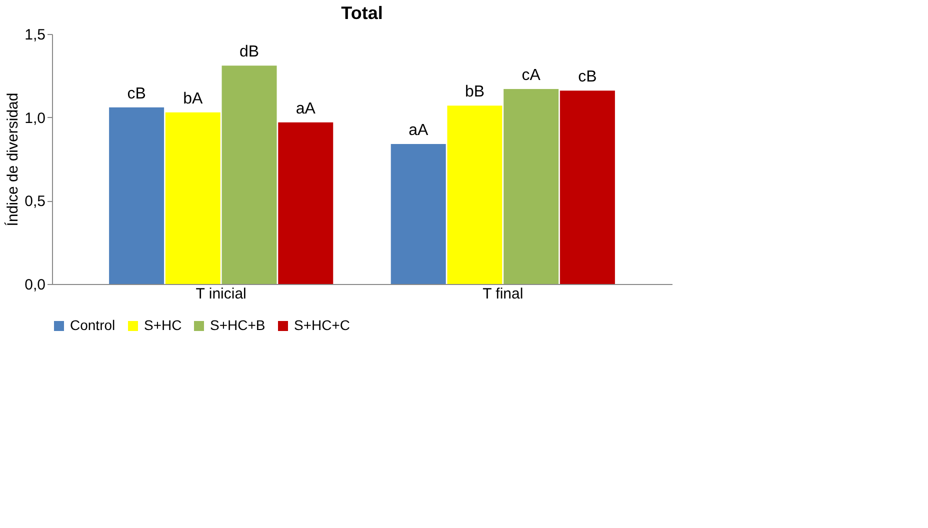 This screenshot has width=928, height=528. Describe the element at coordinates (35, 35) in the screenshot. I see `y-tick-label: 1,5` at that location.